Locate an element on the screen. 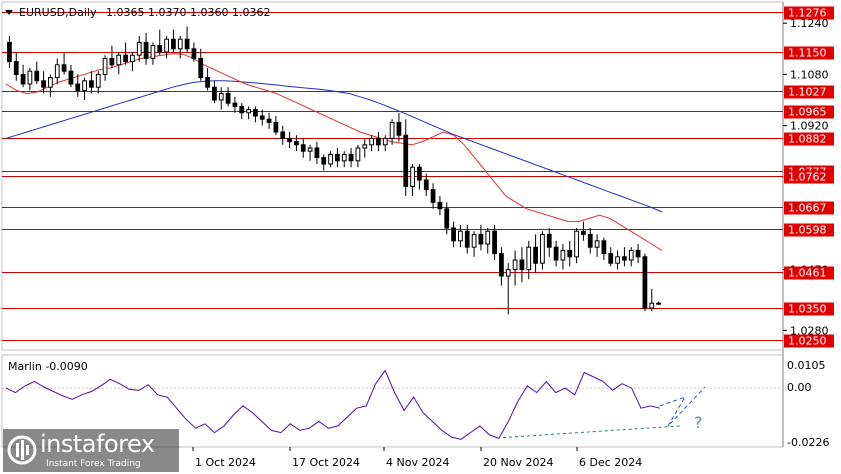 Image resolution: width=841 pixels, height=474 pixels. level-label-3: 1.0965 is located at coordinates (807, 112).